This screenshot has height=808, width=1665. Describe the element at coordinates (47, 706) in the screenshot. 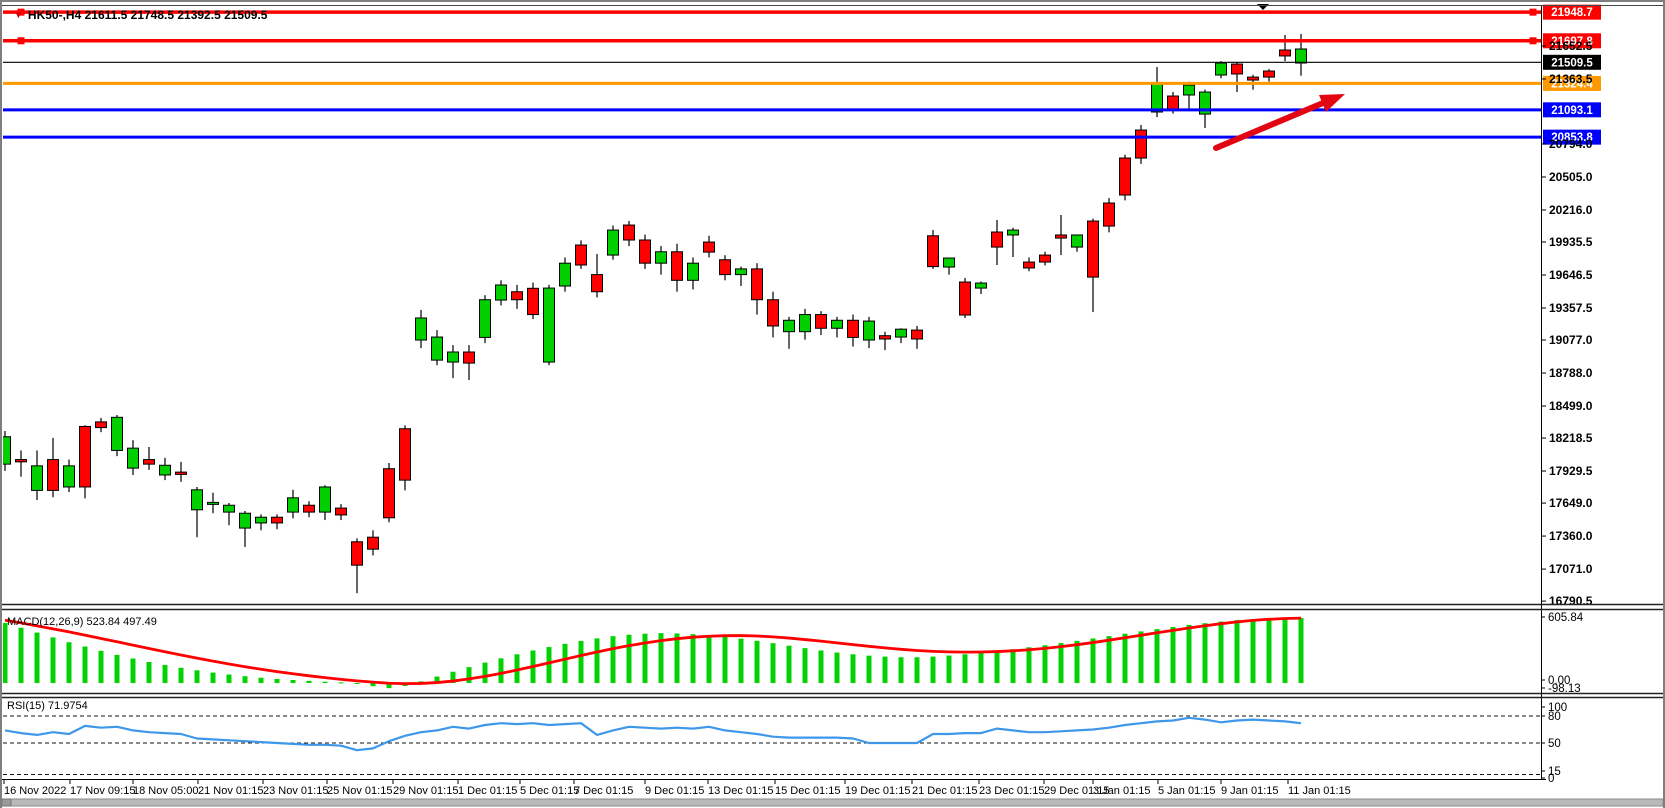

I see `rsi-indicator-label: RSI(15) 71.9754` at that location.